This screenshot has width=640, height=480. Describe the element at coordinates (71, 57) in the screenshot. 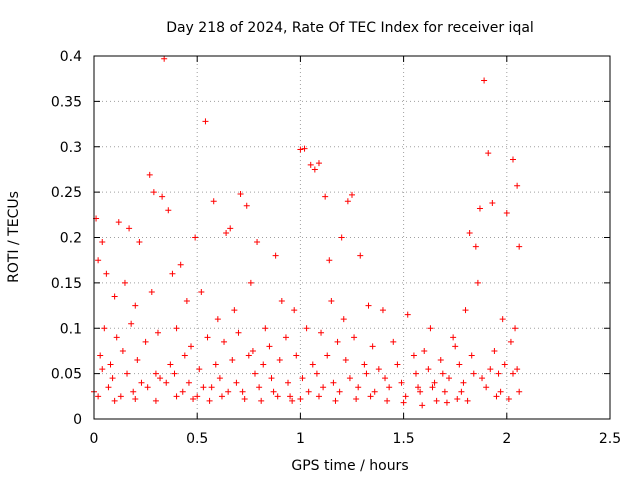

I see `y-tick-label: 0.4` at that location.